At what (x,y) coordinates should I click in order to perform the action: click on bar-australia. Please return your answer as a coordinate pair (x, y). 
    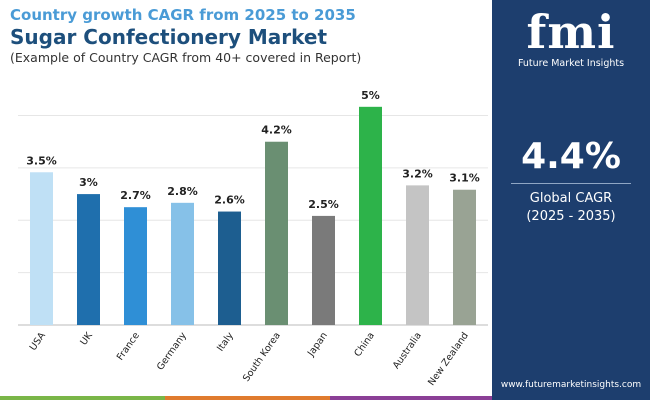
    Looking at the image, I should click on (417, 255).